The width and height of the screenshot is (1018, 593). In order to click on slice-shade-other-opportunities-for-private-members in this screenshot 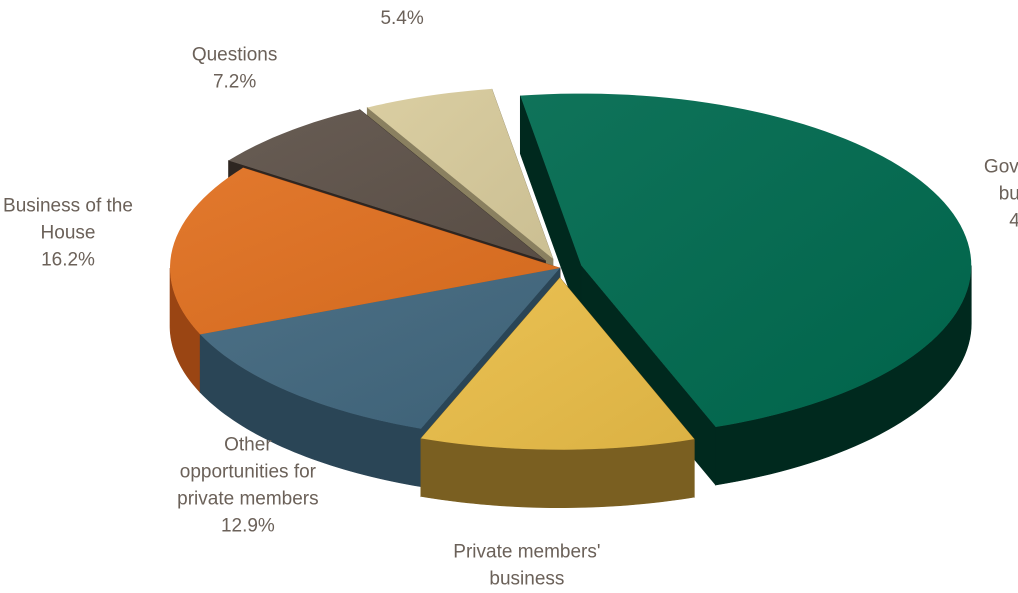, I will do `click(380, 348)`.